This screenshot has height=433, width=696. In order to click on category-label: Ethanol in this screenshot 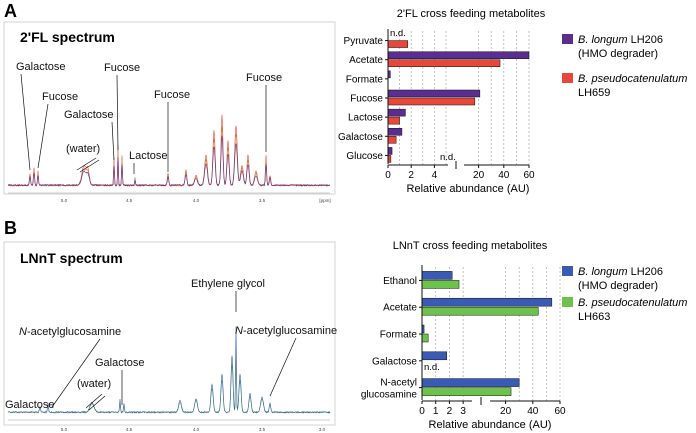, I will do `click(400, 281)`.